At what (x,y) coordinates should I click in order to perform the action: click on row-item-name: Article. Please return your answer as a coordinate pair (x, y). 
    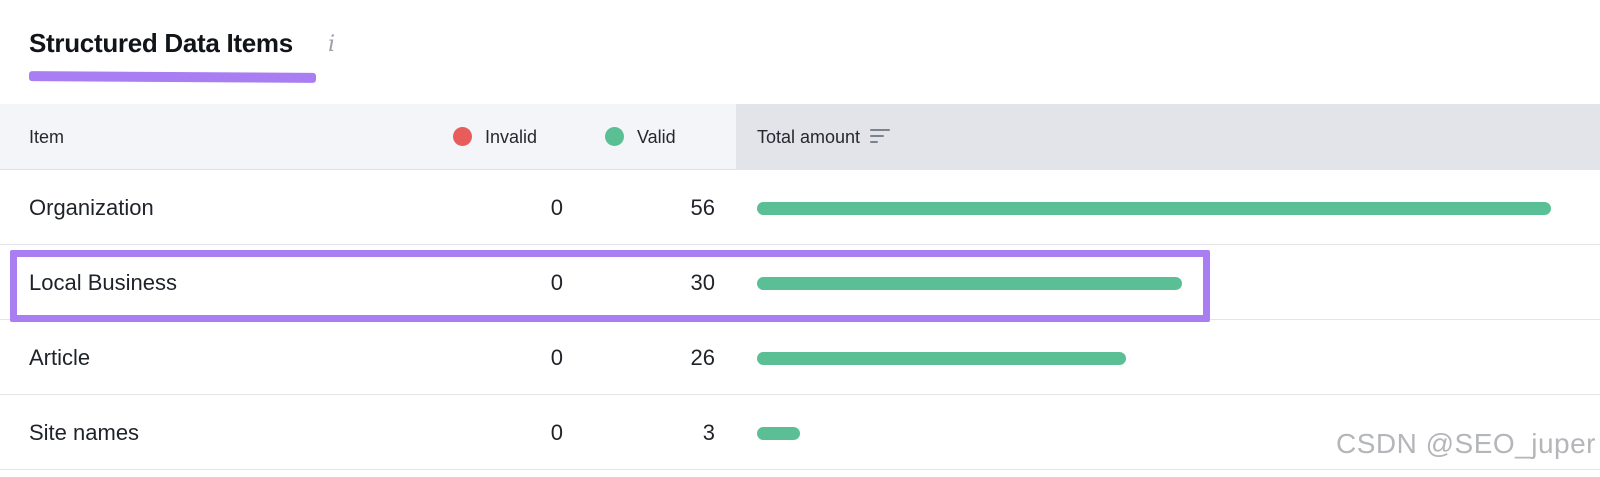
    Looking at the image, I should click on (60, 357).